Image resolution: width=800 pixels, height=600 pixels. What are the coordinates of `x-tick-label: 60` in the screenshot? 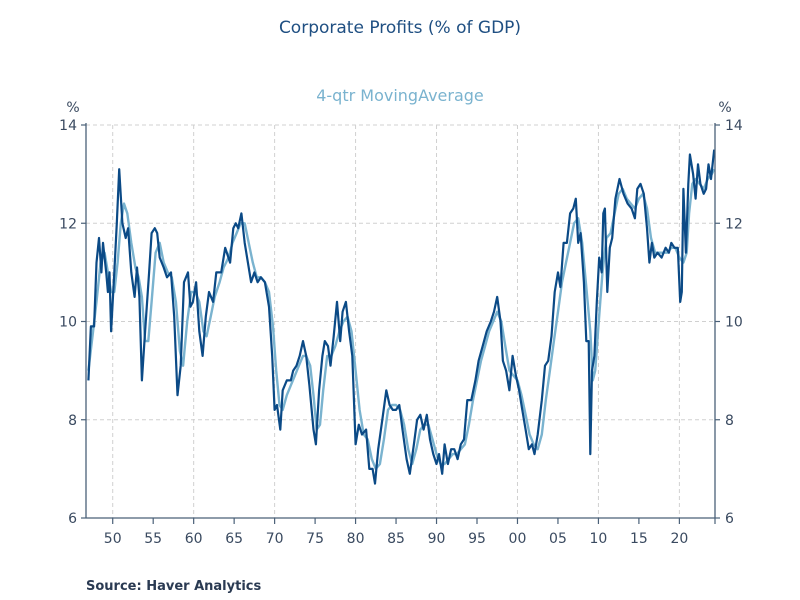 It's located at (194, 539).